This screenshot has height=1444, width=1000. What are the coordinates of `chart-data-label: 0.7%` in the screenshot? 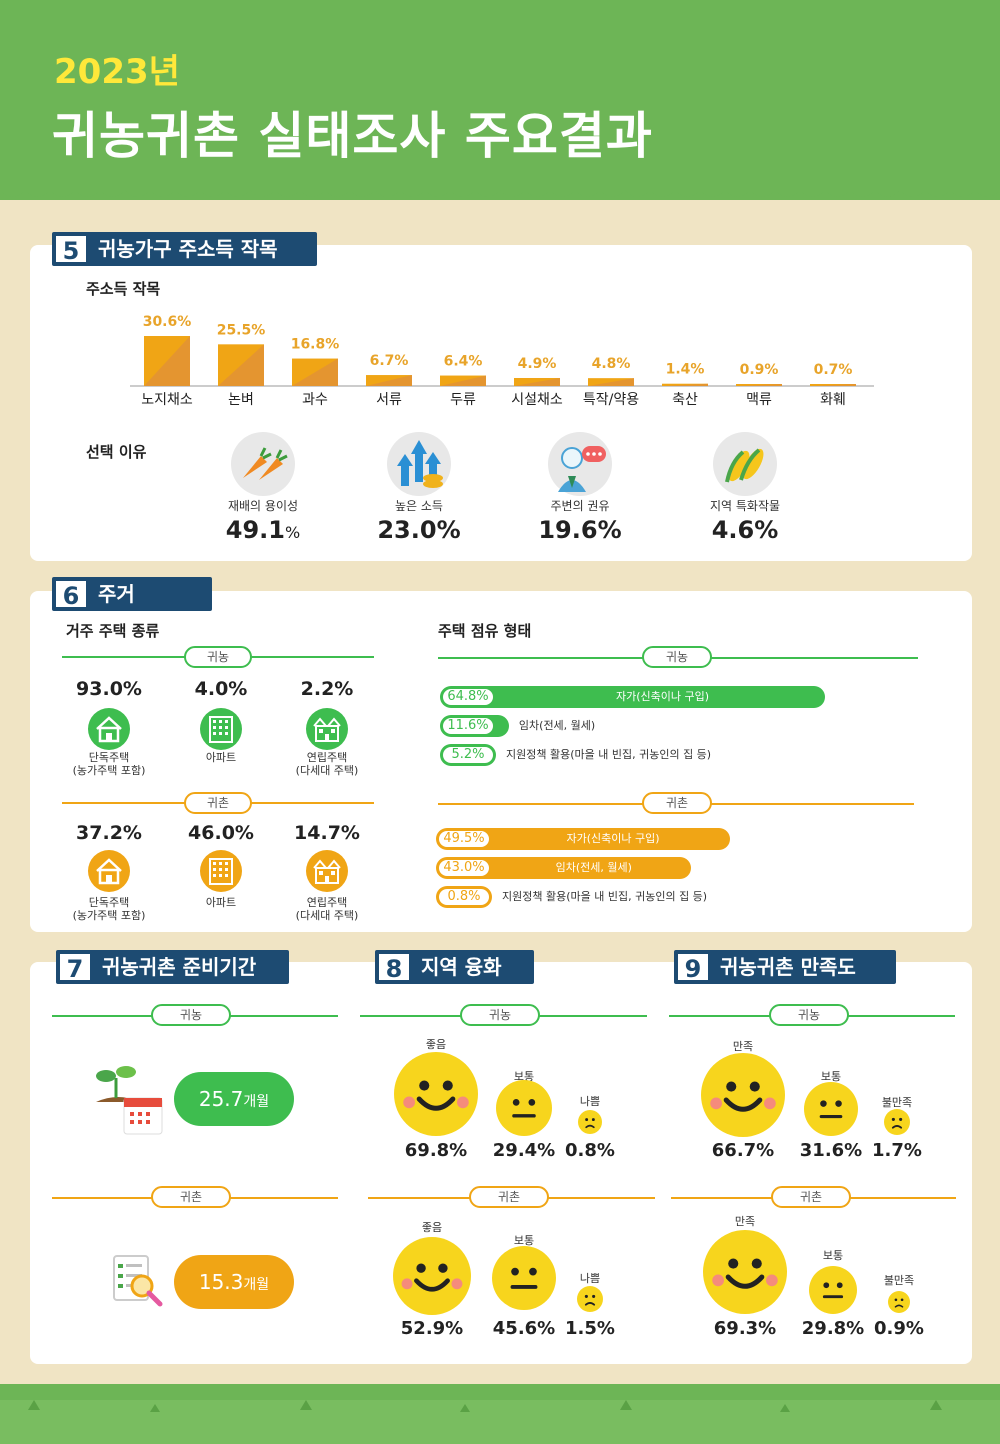 It's located at (833, 370).